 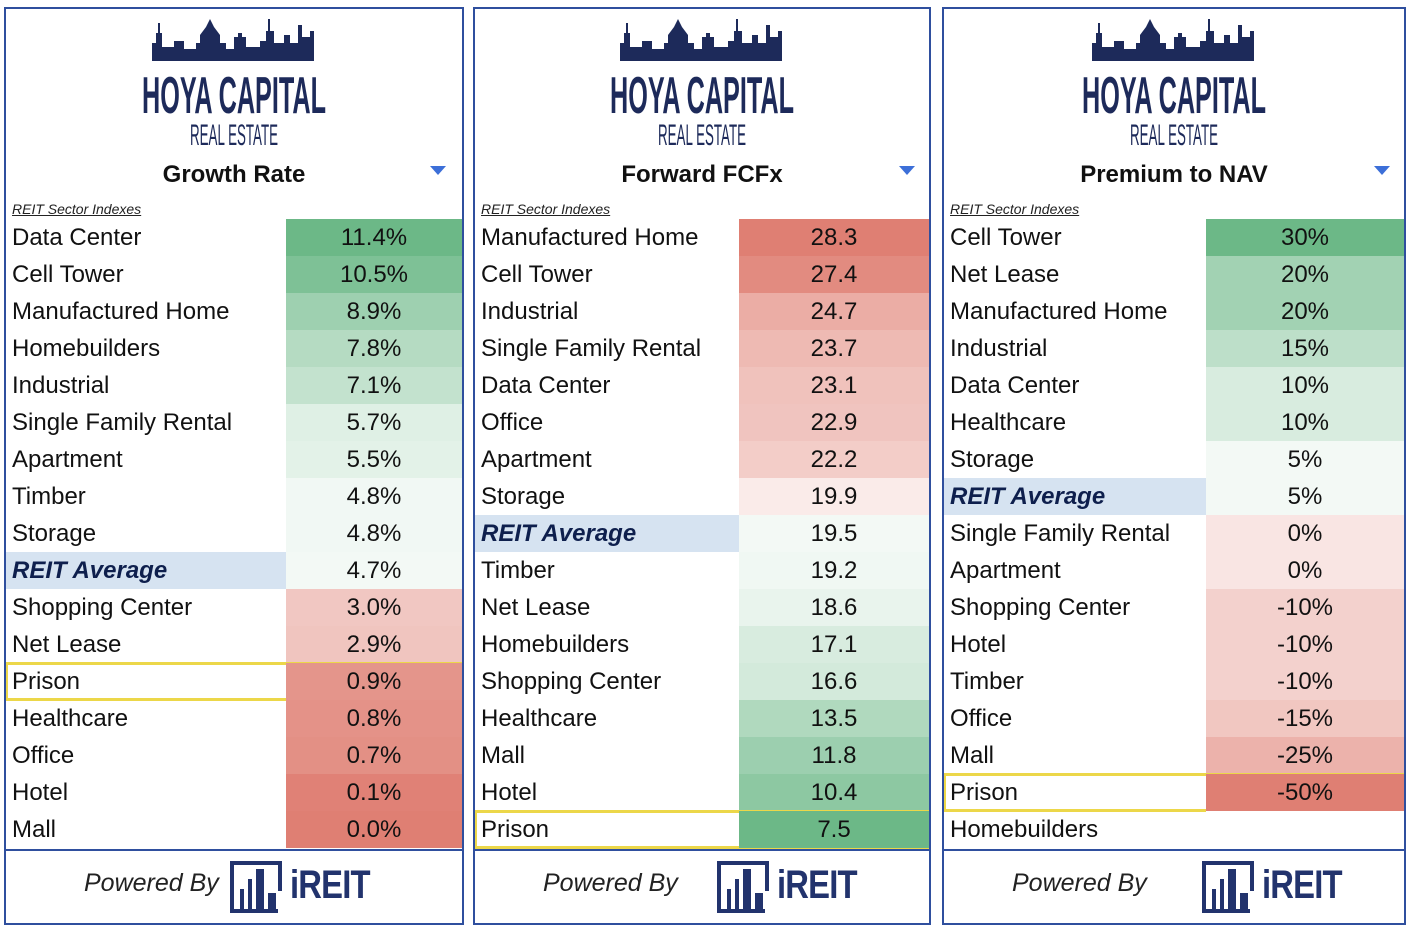 I want to click on table-row: Net Lease 18.6, so click(x=702, y=607).